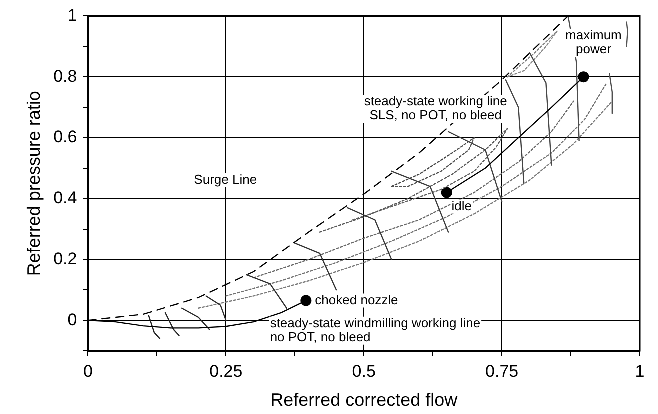  What do you see at coordinates (66, 137) in the screenshot?
I see `y-tick-label: 0.6` at bounding box center [66, 137].